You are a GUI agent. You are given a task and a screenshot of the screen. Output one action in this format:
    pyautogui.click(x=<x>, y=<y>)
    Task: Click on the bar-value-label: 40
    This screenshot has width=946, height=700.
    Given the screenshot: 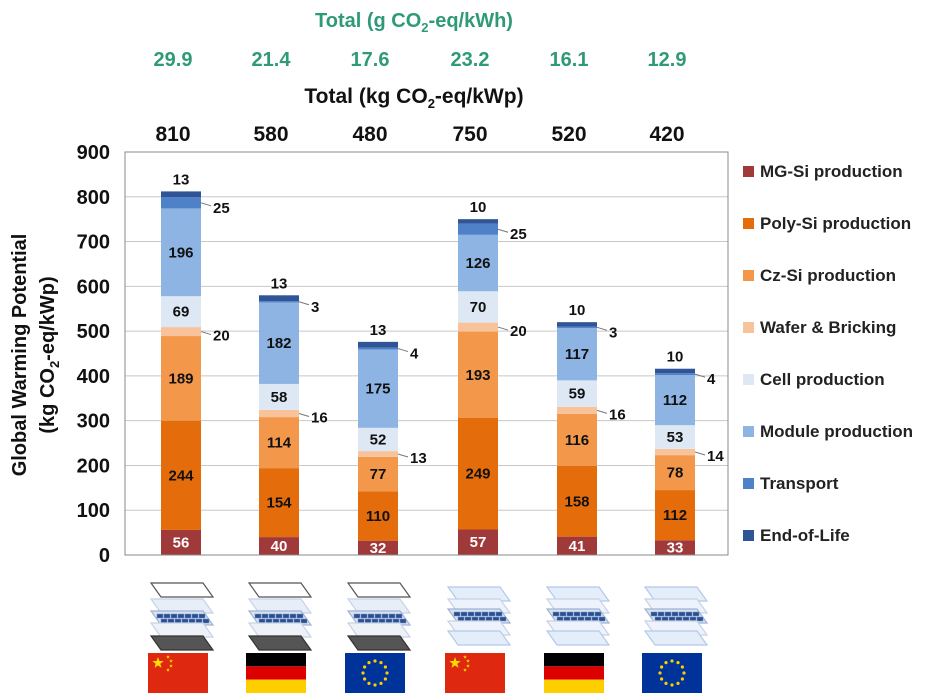 What is the action you would take?
    pyautogui.click(x=279, y=546)
    